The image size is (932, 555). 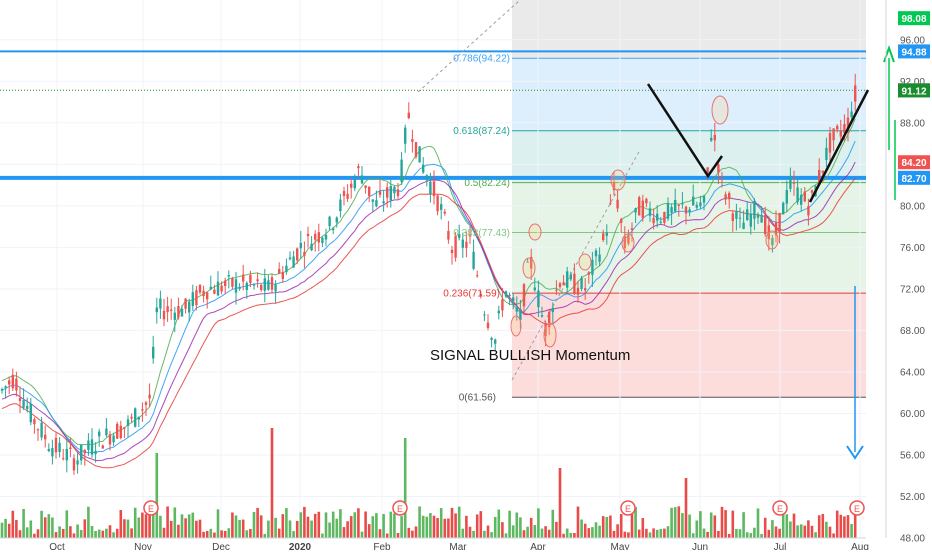 What do you see at coordinates (481, 59) in the screenshot?
I see `fib-label: 0.786(94.22)` at bounding box center [481, 59].